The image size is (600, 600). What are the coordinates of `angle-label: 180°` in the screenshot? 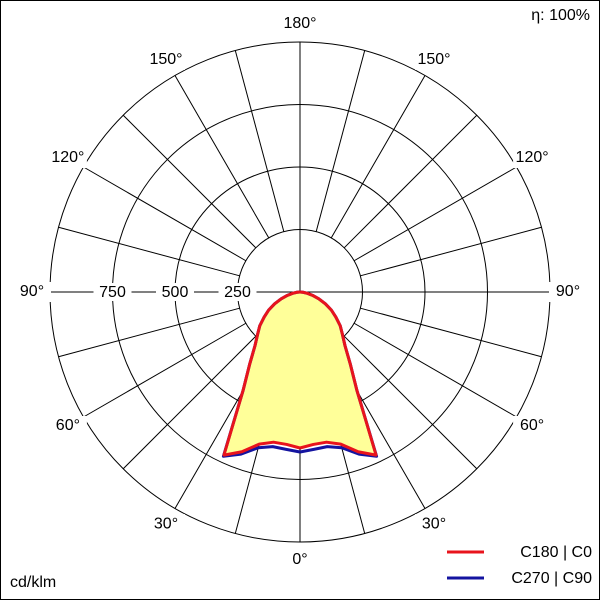 It's located at (299, 23).